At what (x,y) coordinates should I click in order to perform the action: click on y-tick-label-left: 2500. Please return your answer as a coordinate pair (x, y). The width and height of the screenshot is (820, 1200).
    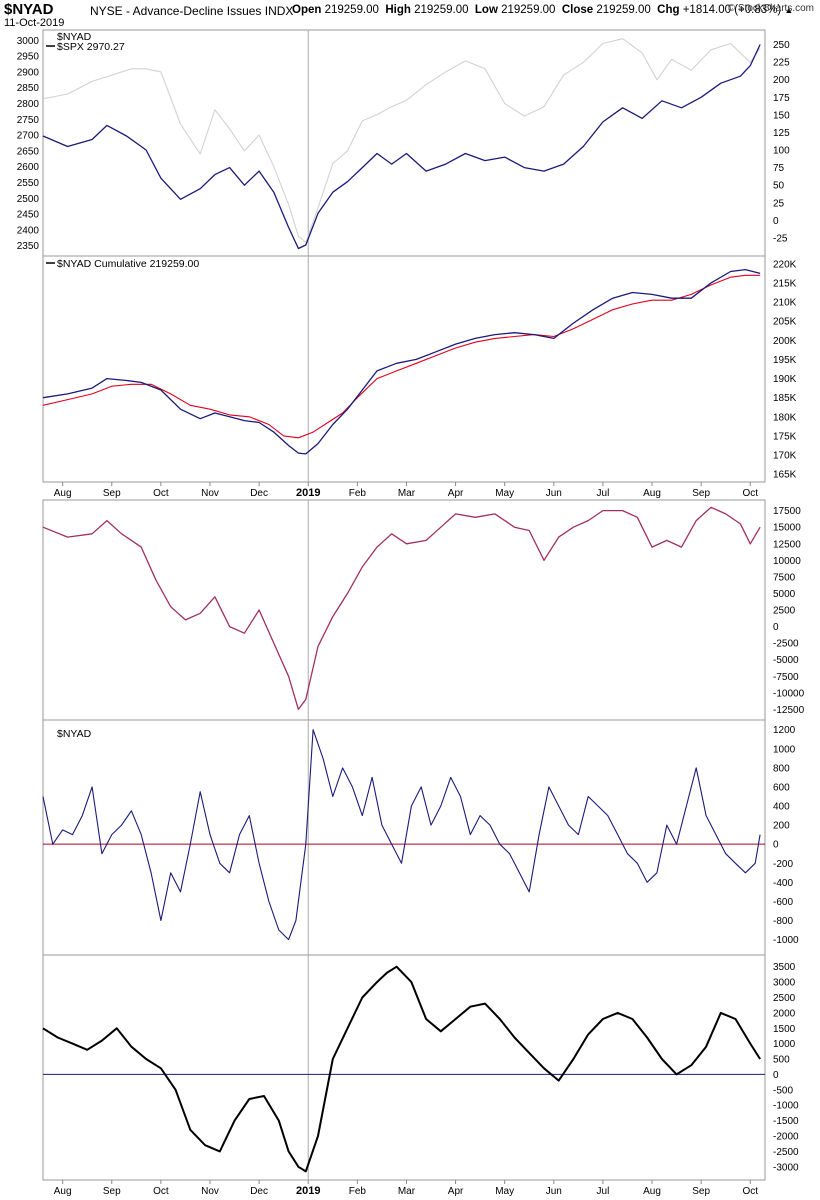
    Looking at the image, I should click on (28, 199).